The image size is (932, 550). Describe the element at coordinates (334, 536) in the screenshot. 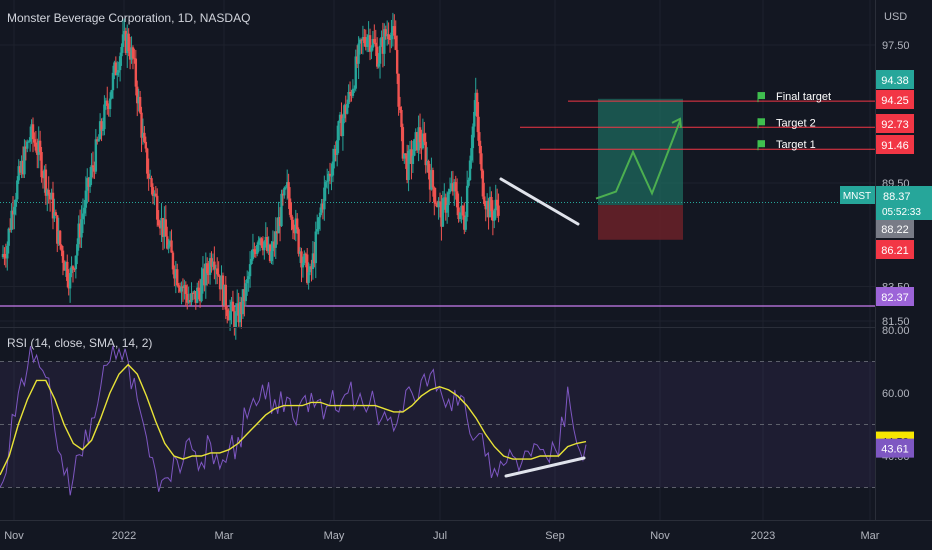

I see `time-tick-label: May` at that location.